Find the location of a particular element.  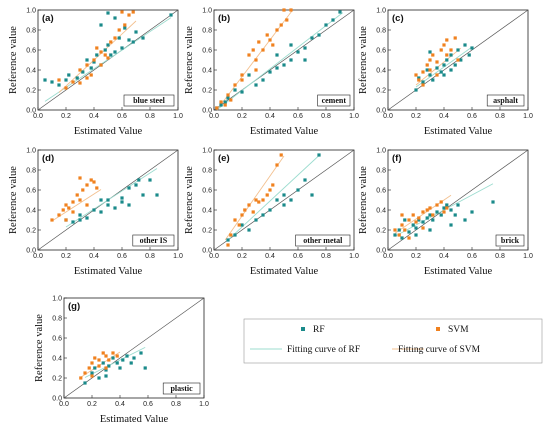

panel-asphalt-xtick-label: 0.4 is located at coordinates (444, 116).